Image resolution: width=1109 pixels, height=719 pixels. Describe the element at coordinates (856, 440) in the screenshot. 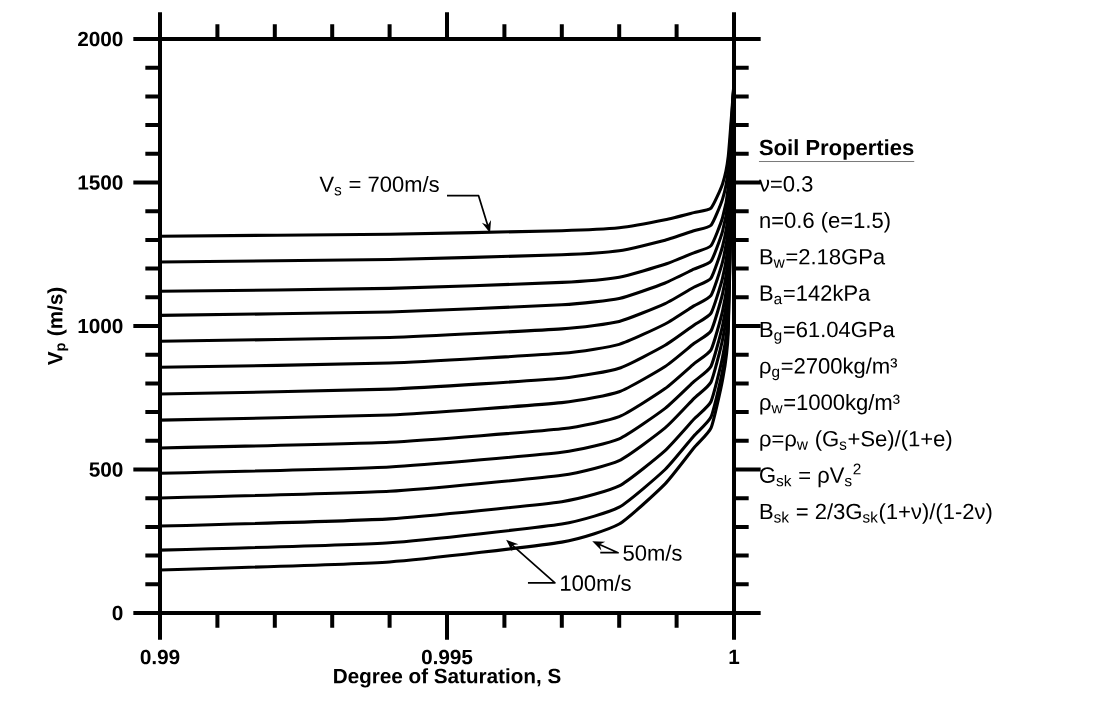

I see `text: ρ=ρ$_{w}$ (G$_{s}$+Se)/(1+e)` at that location.